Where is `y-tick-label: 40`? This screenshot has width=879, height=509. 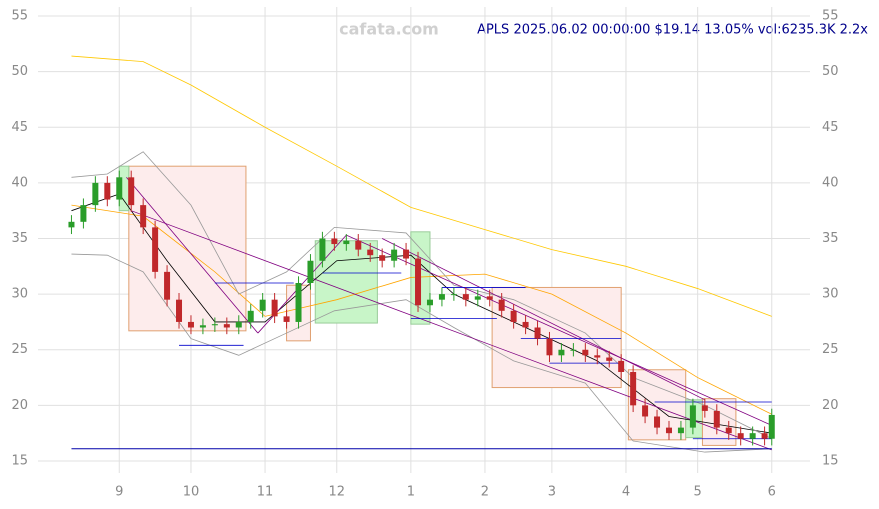
y-tick-label: 40 is located at coordinates (19, 182).